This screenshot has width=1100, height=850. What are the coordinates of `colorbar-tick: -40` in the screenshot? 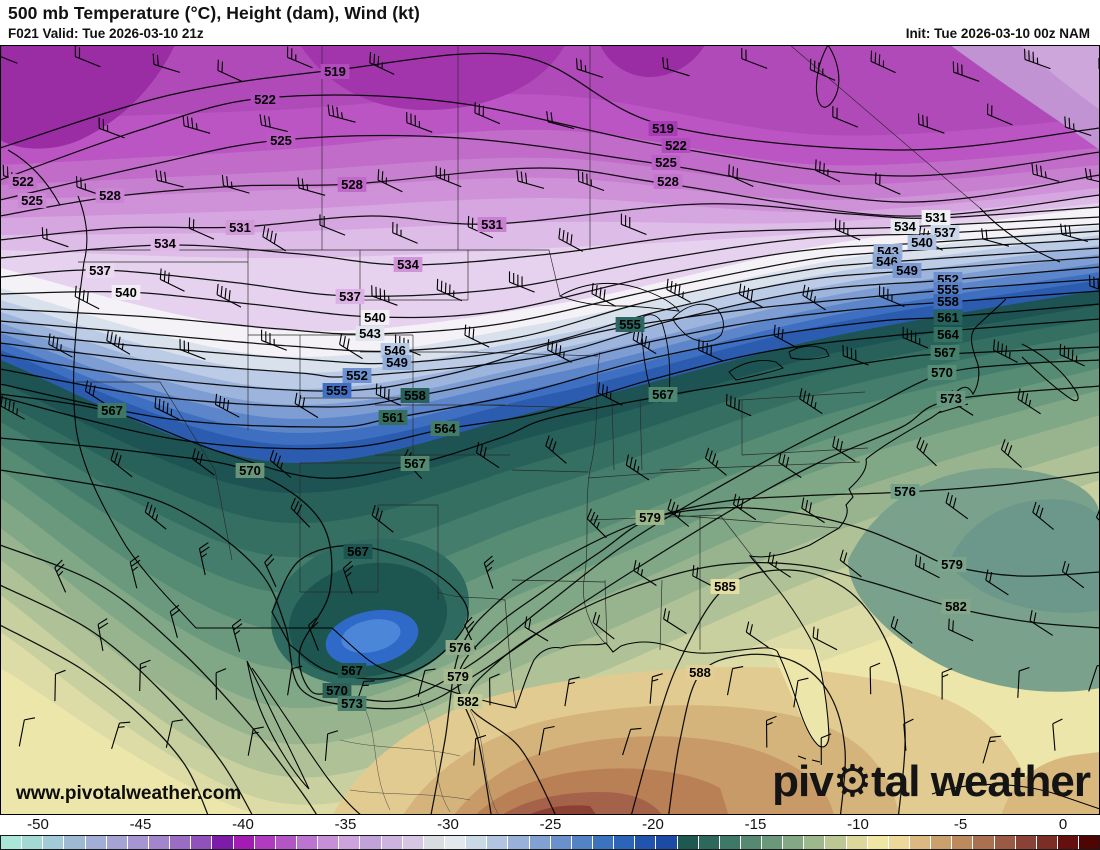 It's located at (243, 824).